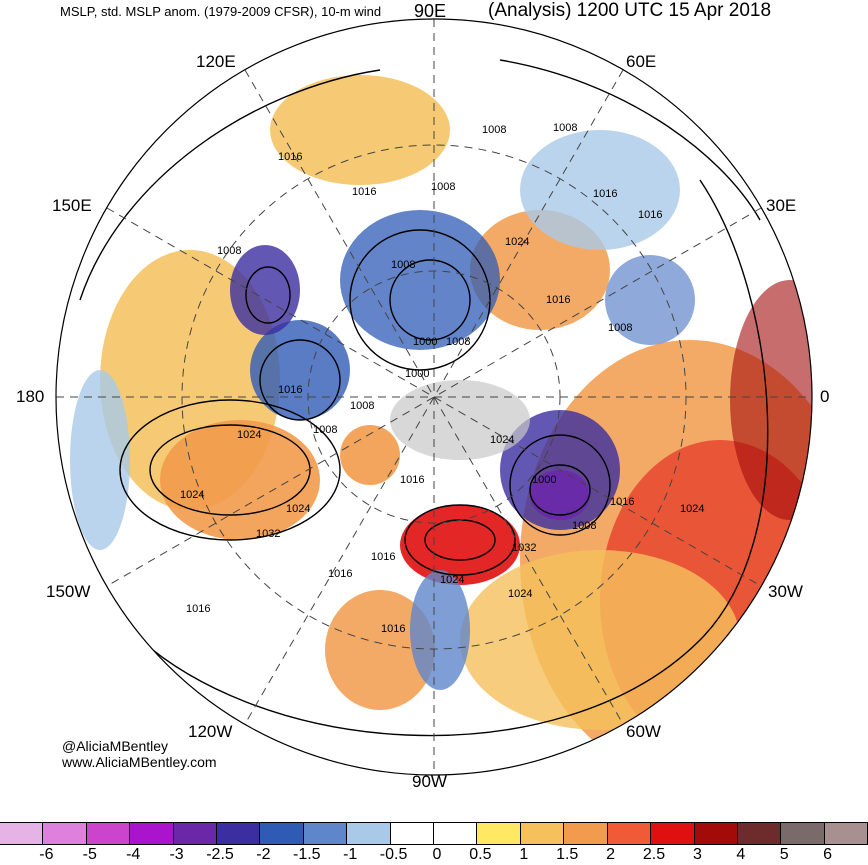 This screenshot has height=865, width=868. Describe the element at coordinates (430, 11) in the screenshot. I see `lon-label-90e: 90E` at that location.